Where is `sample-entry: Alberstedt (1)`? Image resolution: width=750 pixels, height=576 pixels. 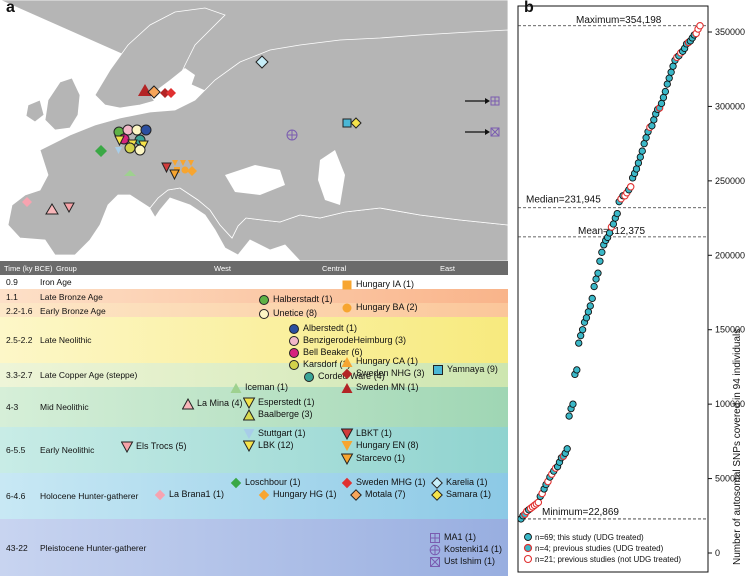
sample-entry: Alberstedt (1) is located at coordinates (331, 329).